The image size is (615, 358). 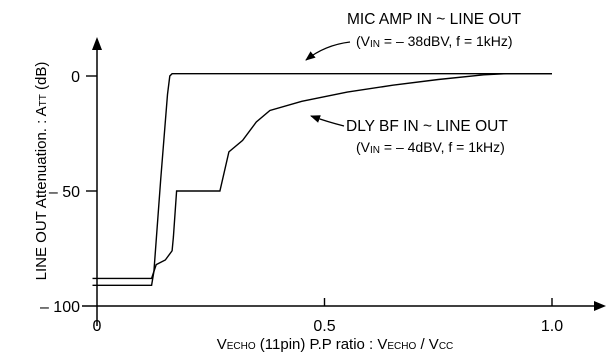 I want to click on series-1-name: MIC AMP IN ~ LINE OUT, so click(x=434, y=19).